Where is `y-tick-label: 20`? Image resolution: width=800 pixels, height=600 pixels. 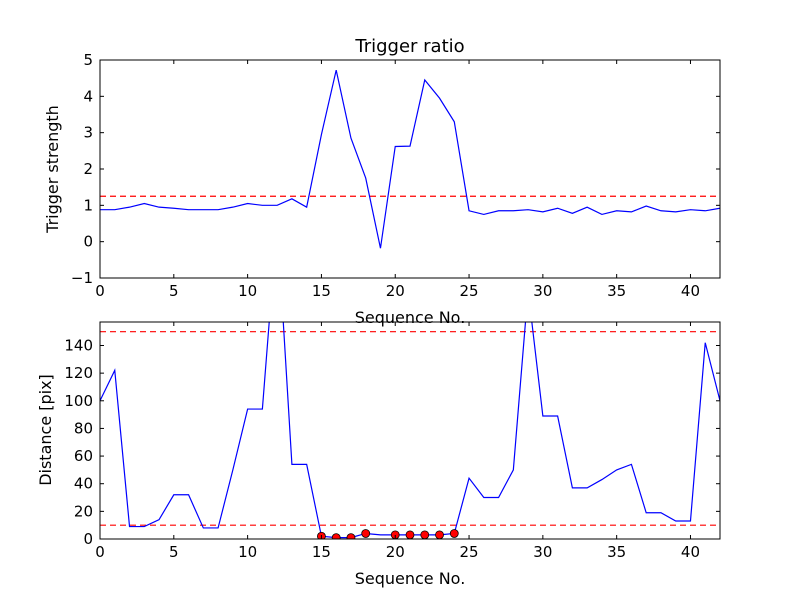 y-tick-label: 20 is located at coordinates (83, 511).